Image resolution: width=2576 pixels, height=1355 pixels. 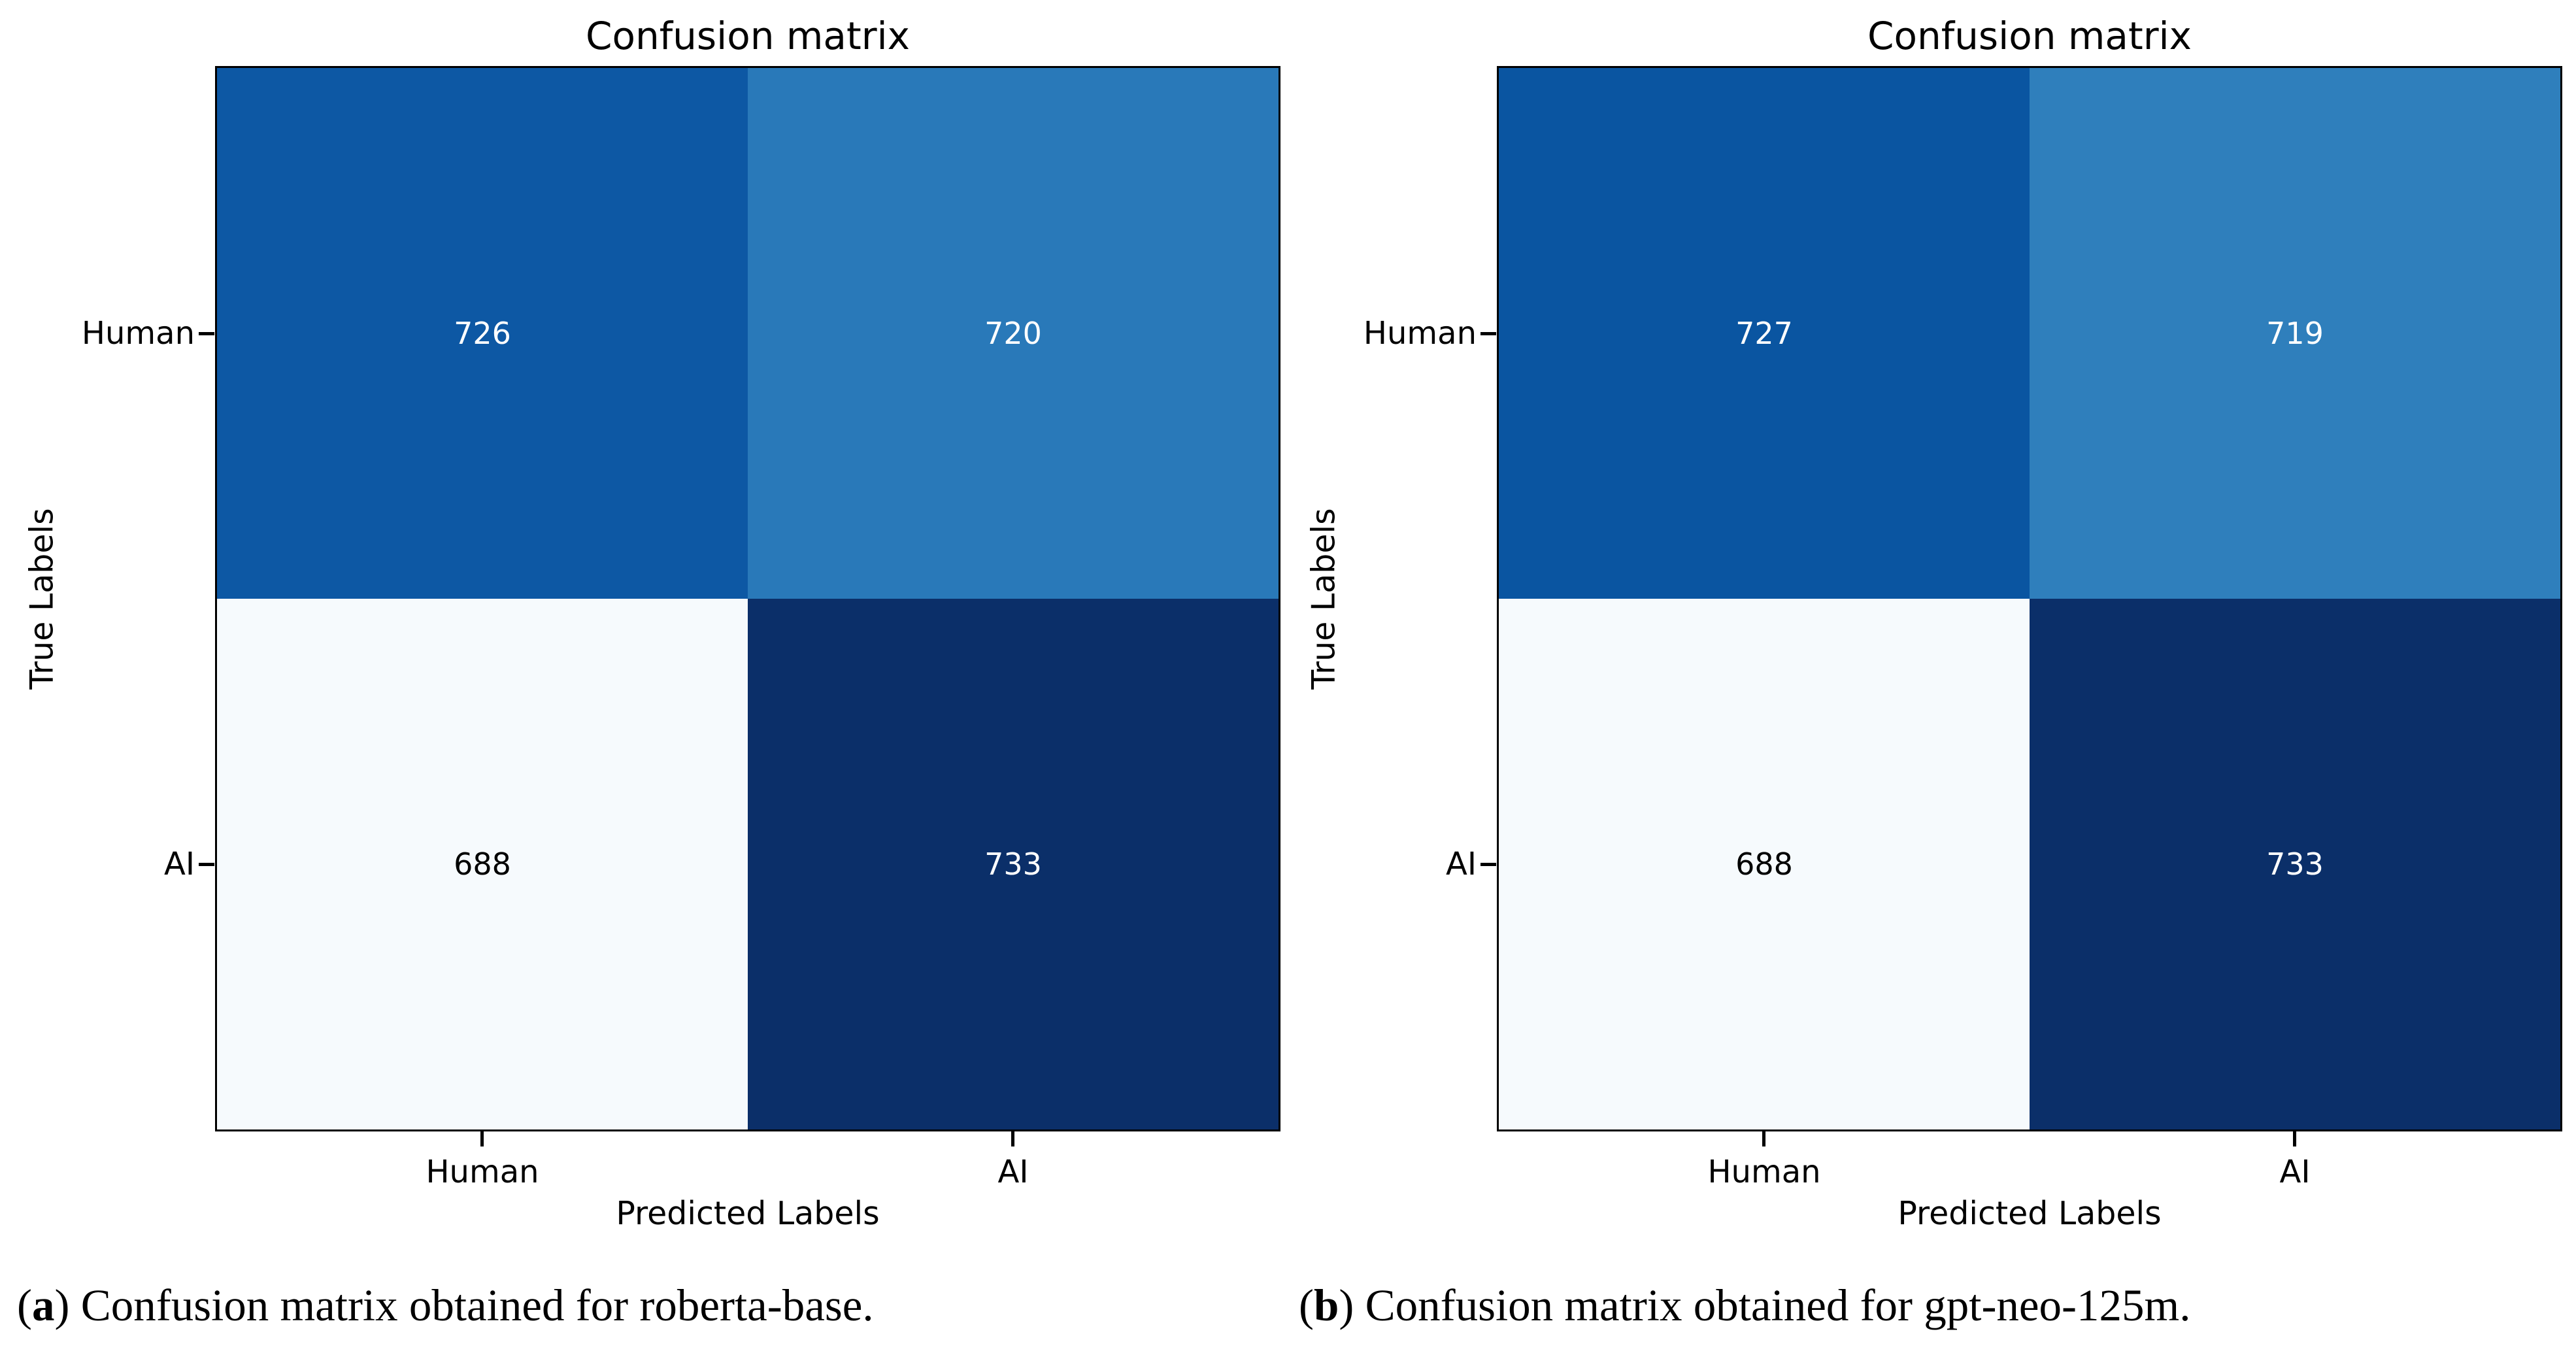 What do you see at coordinates (1765, 333) in the screenshot?
I see `matrix-cell-true-human-pred-human: 727` at bounding box center [1765, 333].